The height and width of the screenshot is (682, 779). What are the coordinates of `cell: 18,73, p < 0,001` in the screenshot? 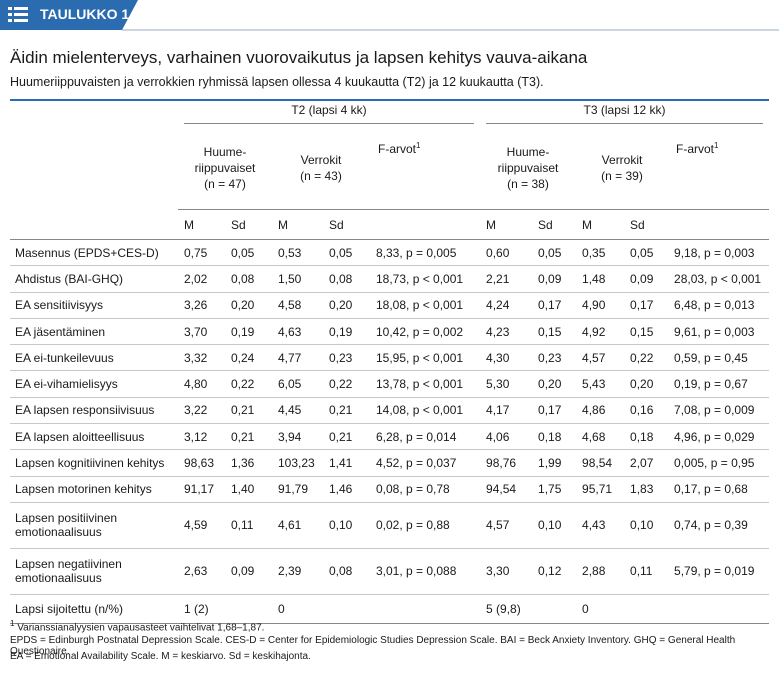 It's located at (425, 279).